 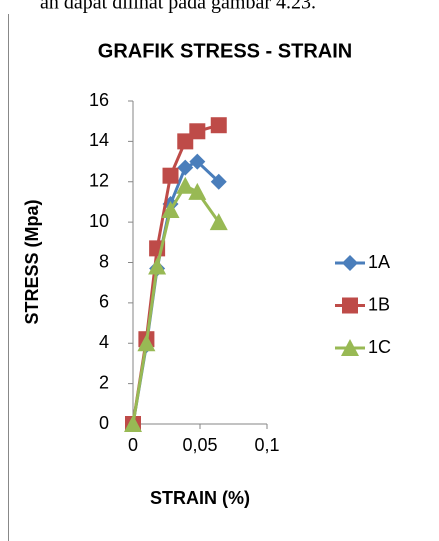 What do you see at coordinates (266, 445) in the screenshot?
I see `x-tick-label: 0,1` at bounding box center [266, 445].